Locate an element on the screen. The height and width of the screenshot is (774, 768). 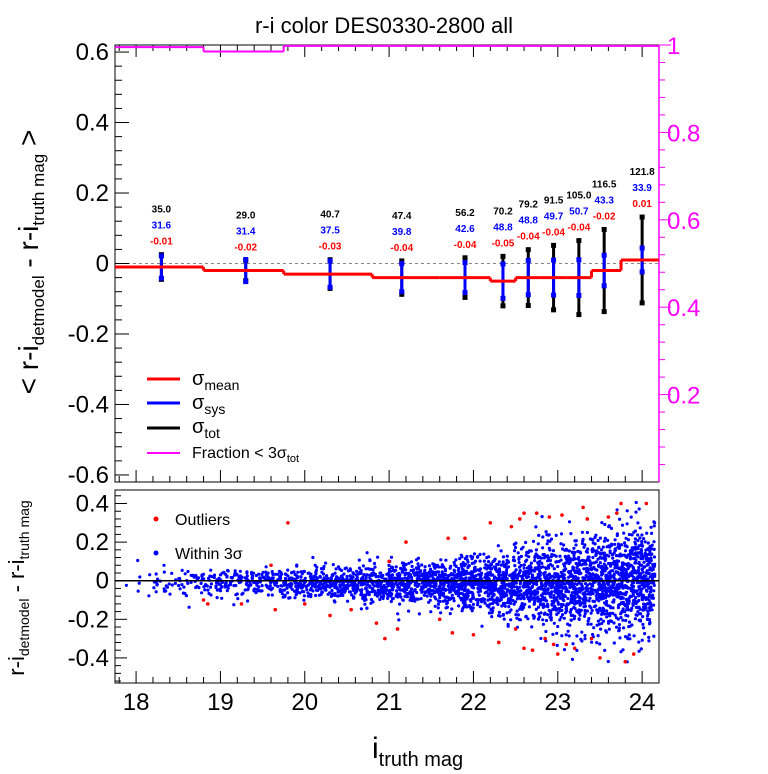
x-tick-label: 21 is located at coordinates (389, 702).